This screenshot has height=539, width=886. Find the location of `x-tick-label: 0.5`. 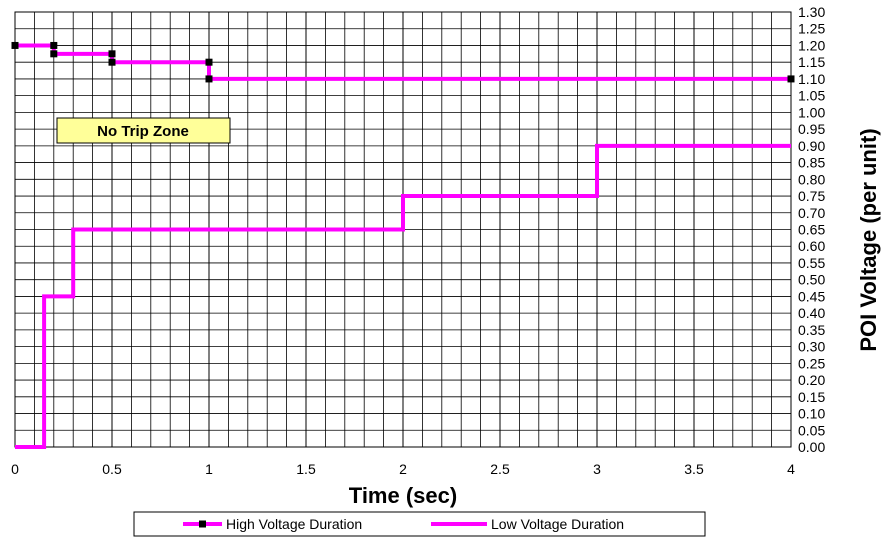

x-tick-label: 0.5 is located at coordinates (112, 469).